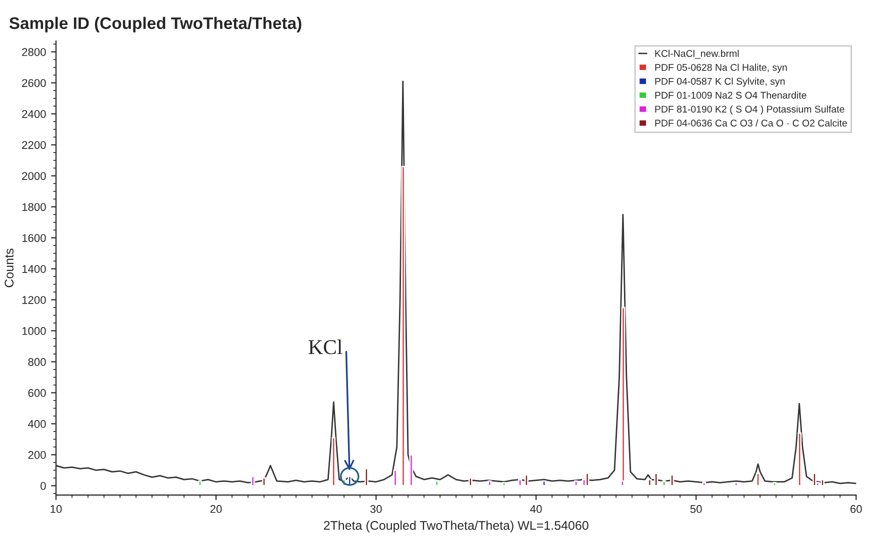 This screenshot has width=889, height=547. Describe the element at coordinates (155, 24) in the screenshot. I see `chart-title: Sample ID (Coupled TwoTheta/Theta)` at that location.